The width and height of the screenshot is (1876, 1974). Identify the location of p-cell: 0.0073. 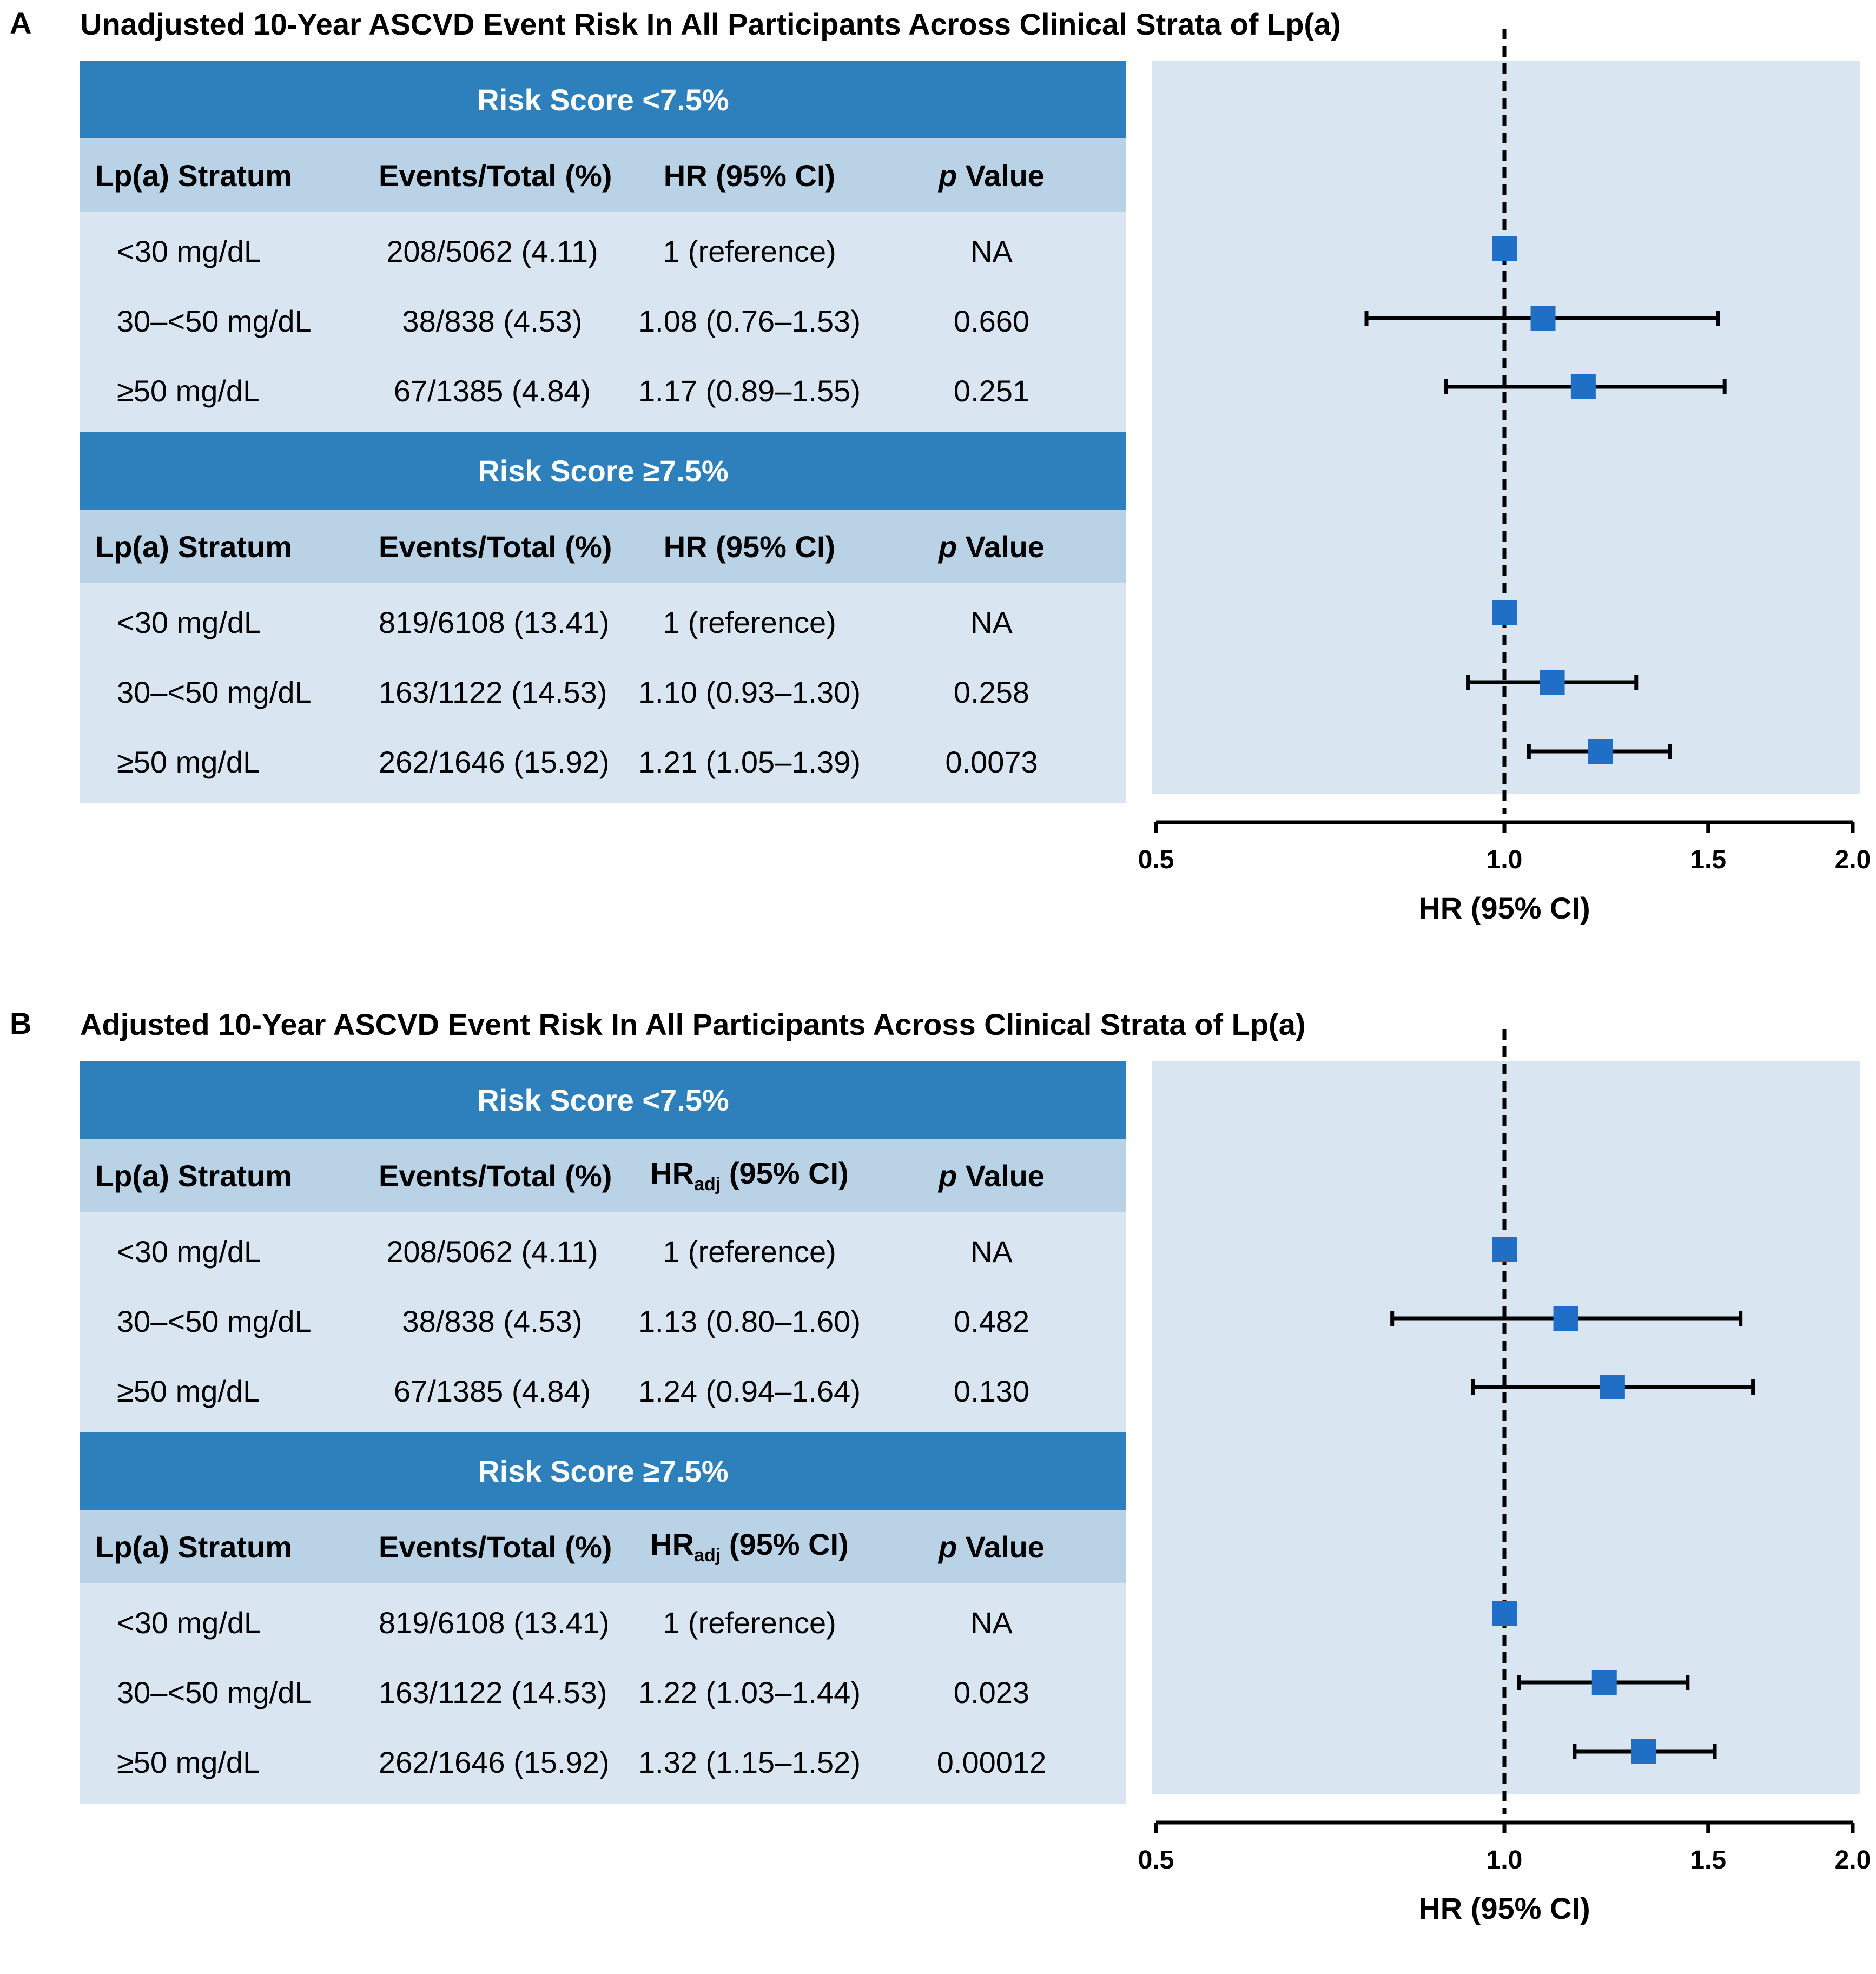
(991, 762).